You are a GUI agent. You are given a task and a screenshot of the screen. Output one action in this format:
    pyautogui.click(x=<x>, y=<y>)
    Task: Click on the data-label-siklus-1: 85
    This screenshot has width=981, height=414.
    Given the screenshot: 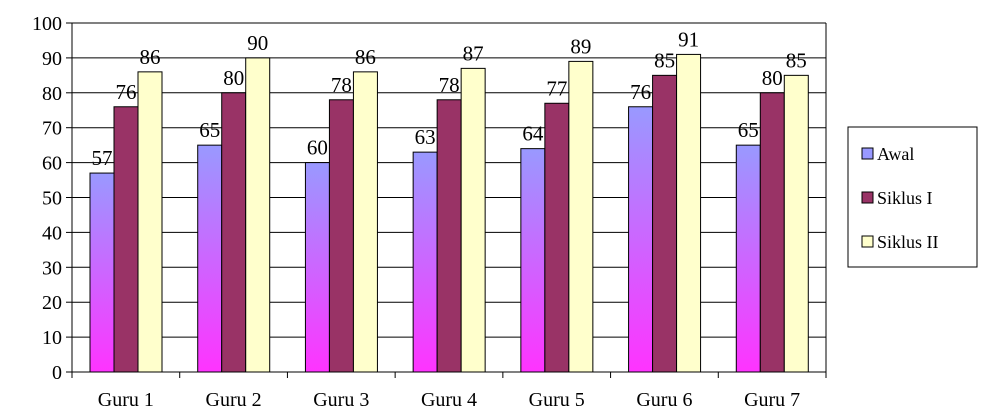 What is the action you would take?
    pyautogui.click(x=664, y=60)
    